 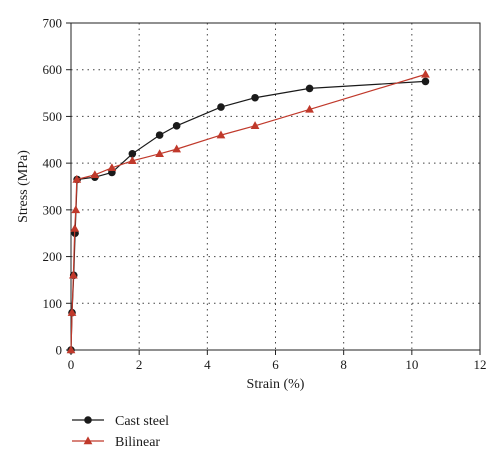 I want to click on y-tick-label: 500, so click(x=53, y=116).